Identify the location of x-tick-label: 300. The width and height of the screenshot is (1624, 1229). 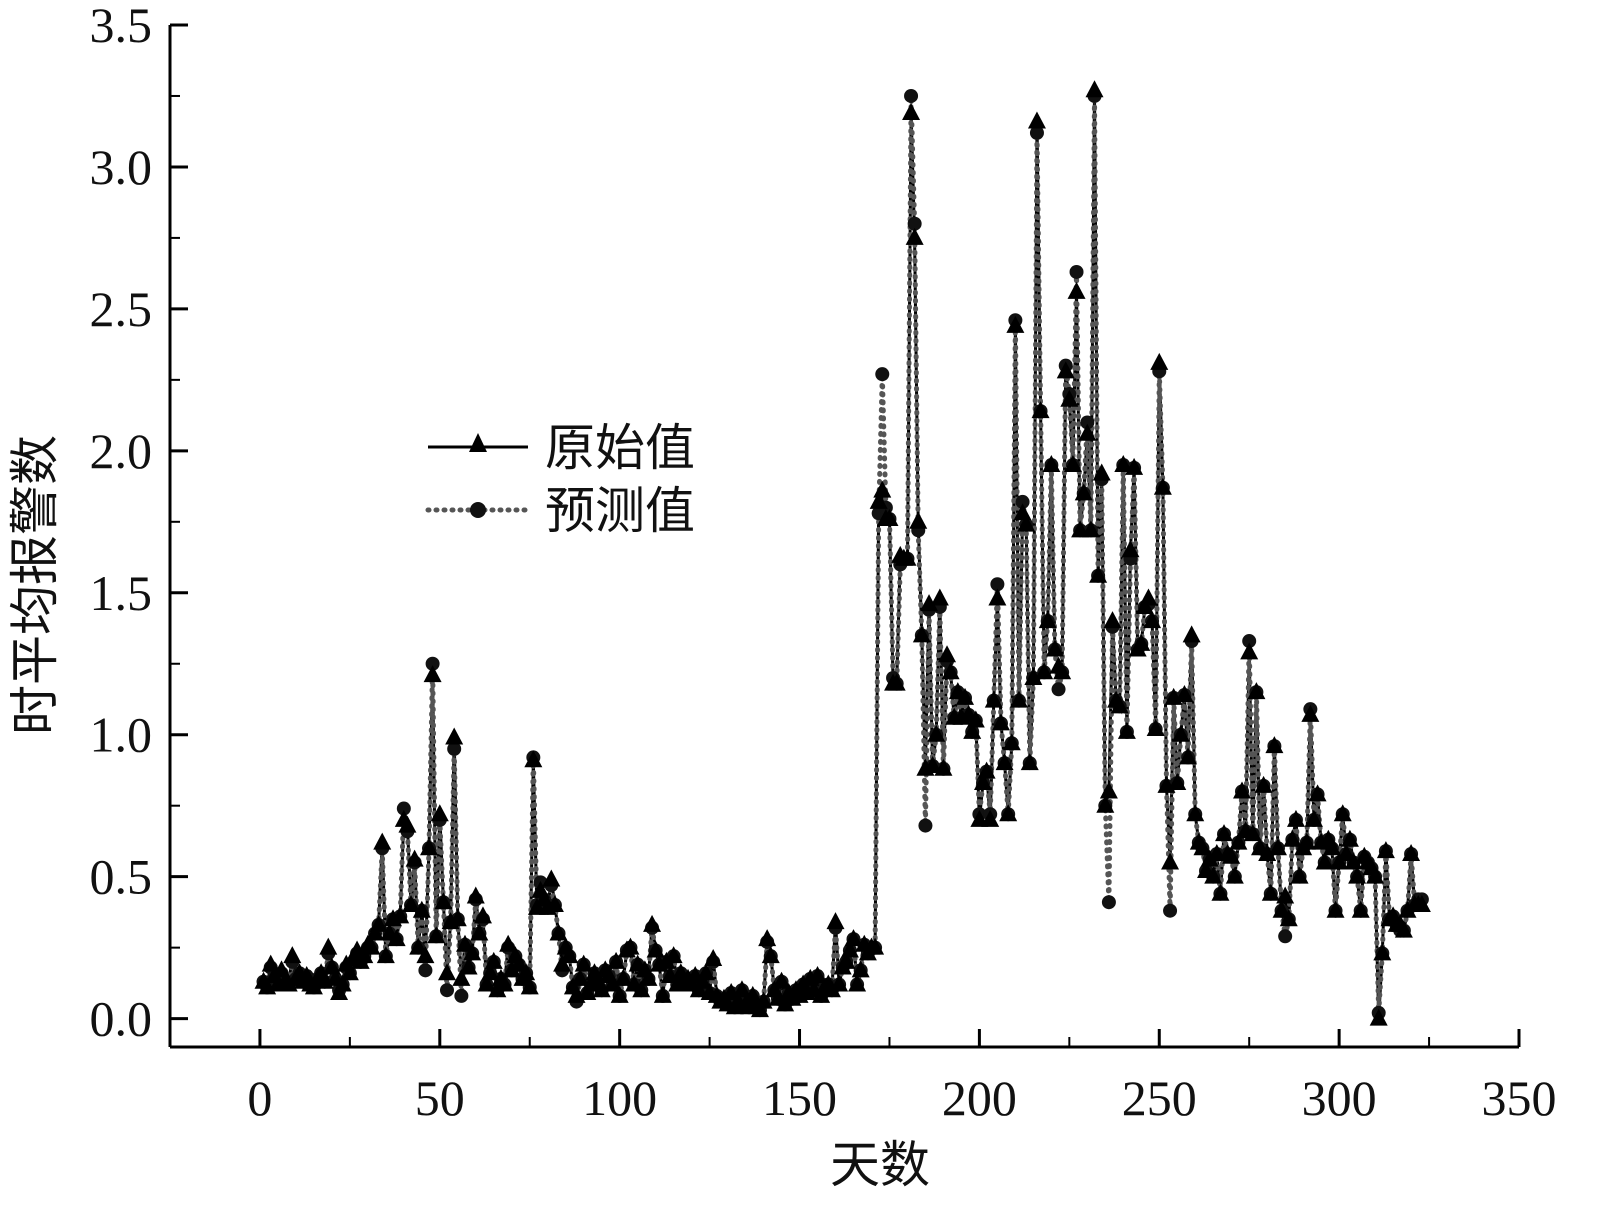
(1339, 1098).